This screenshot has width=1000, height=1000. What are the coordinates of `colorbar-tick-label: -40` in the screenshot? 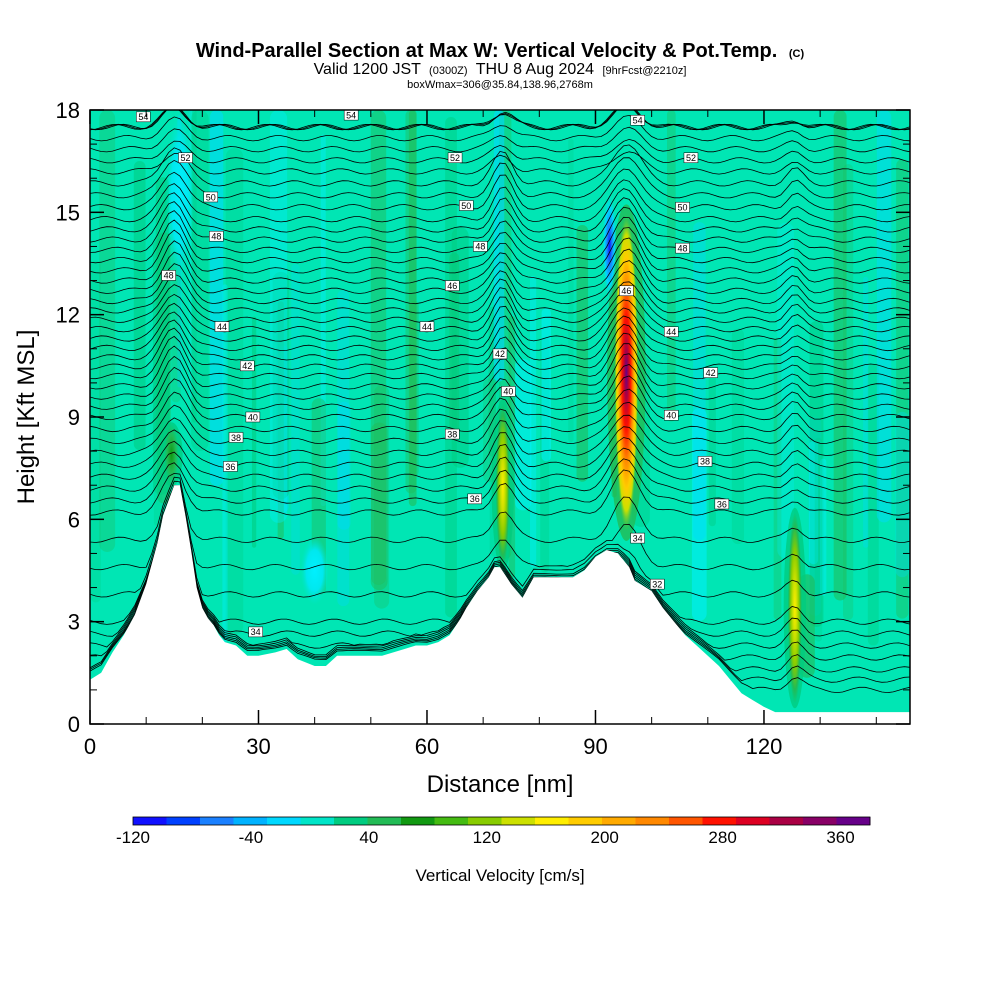 It's located at (251, 837).